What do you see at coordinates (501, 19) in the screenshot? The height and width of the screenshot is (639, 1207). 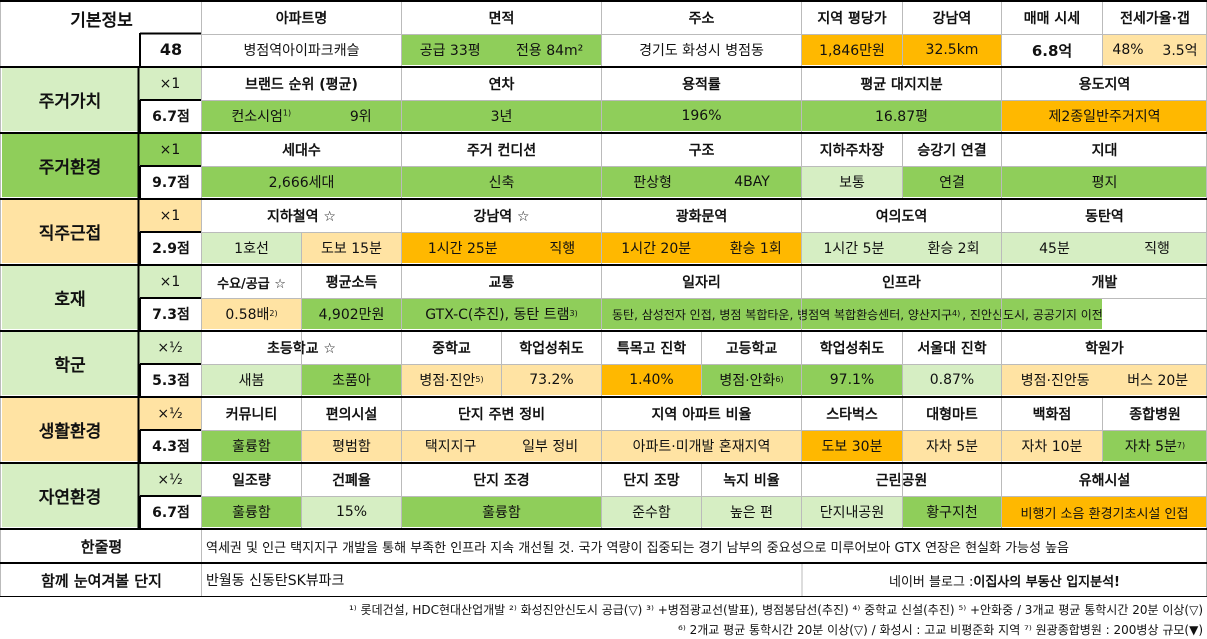 I see `header-area: 면적` at bounding box center [501, 19].